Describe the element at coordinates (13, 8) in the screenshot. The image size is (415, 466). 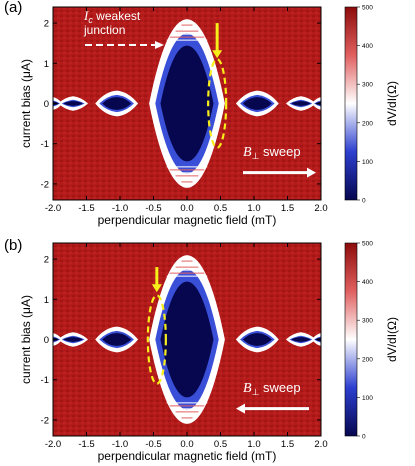
I see `panel-label: (a)` at that location.